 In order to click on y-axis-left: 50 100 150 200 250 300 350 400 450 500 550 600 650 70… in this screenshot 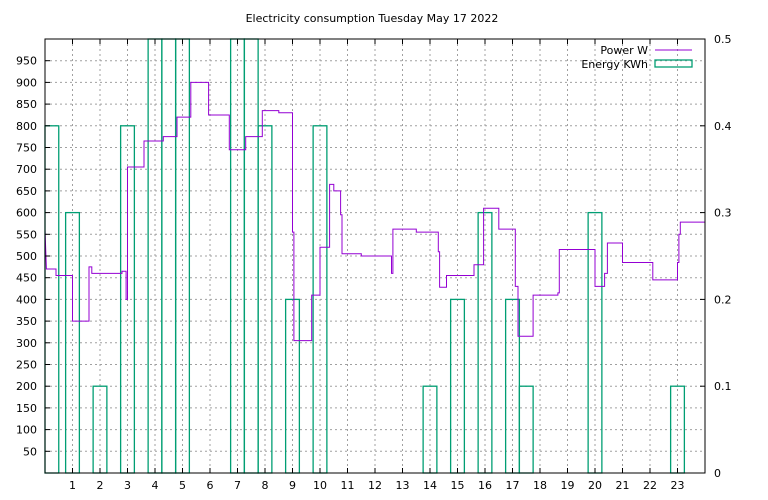, I will do `click(33, 256)`.